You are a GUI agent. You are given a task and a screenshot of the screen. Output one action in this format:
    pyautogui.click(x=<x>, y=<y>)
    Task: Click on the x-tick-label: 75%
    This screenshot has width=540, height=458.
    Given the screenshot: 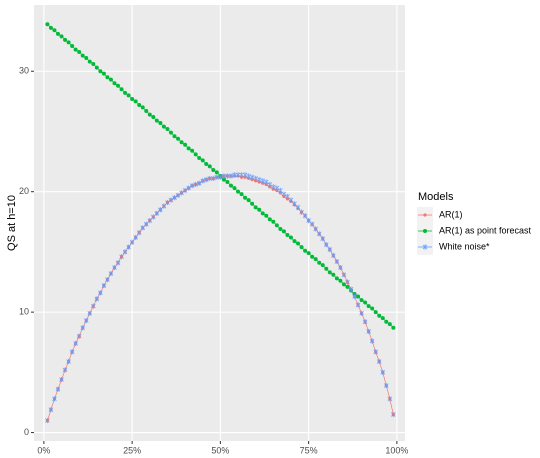 What is the action you would take?
    pyautogui.click(x=309, y=450)
    